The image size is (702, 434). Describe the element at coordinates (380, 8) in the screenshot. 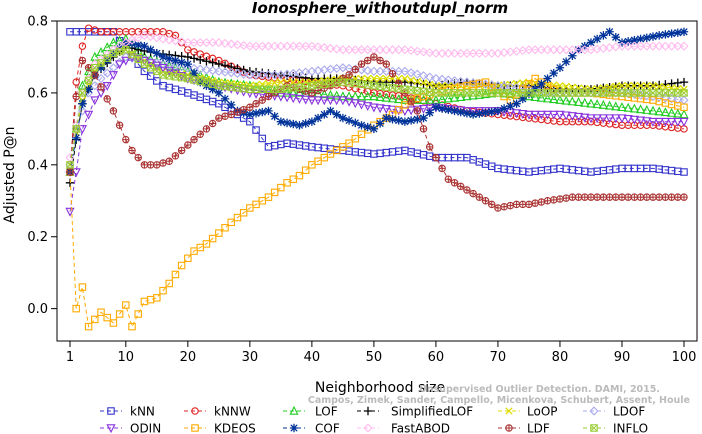

I see `chart-title: Ionosphere_withoutdupl_norm` at that location.